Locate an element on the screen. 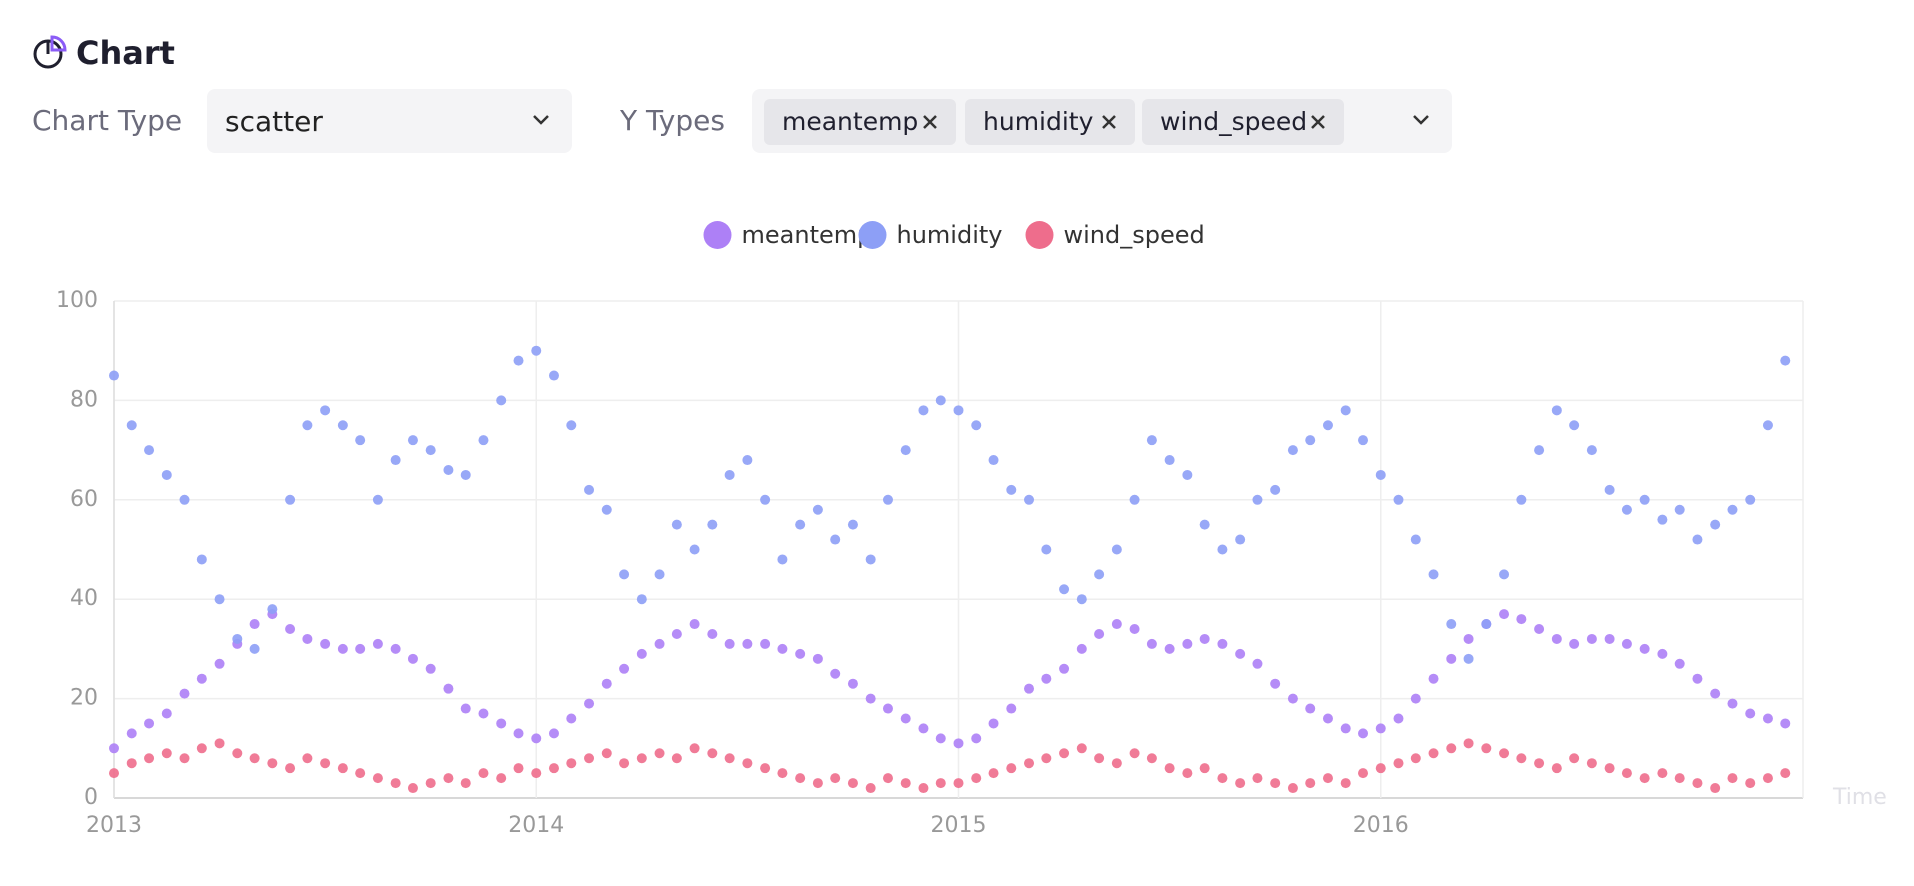  tag: meantemp is located at coordinates (860, 122).